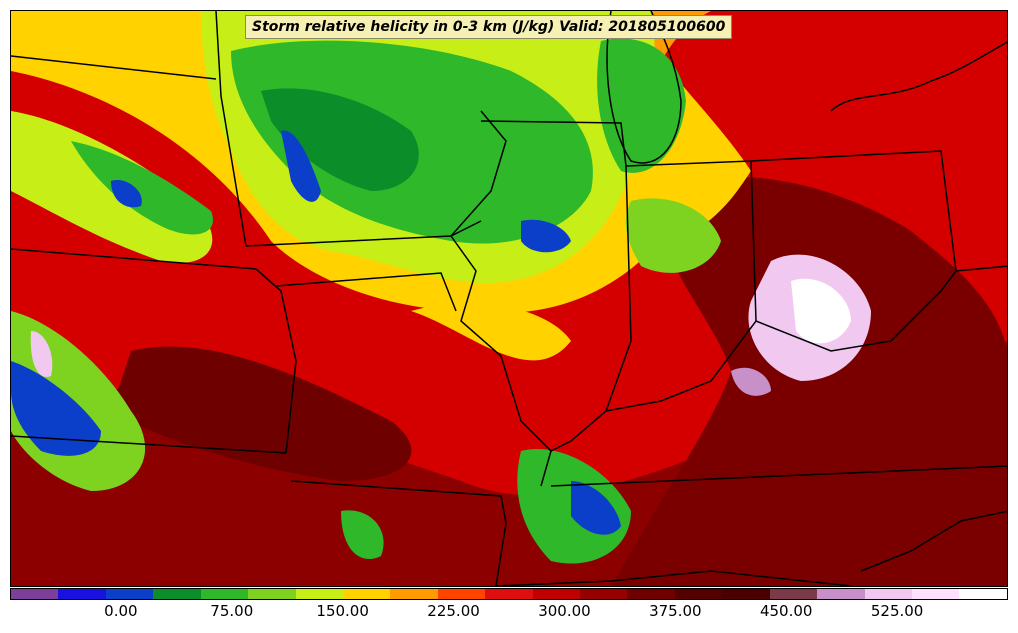  I want to click on border-oh-pa, so click(853, 211).